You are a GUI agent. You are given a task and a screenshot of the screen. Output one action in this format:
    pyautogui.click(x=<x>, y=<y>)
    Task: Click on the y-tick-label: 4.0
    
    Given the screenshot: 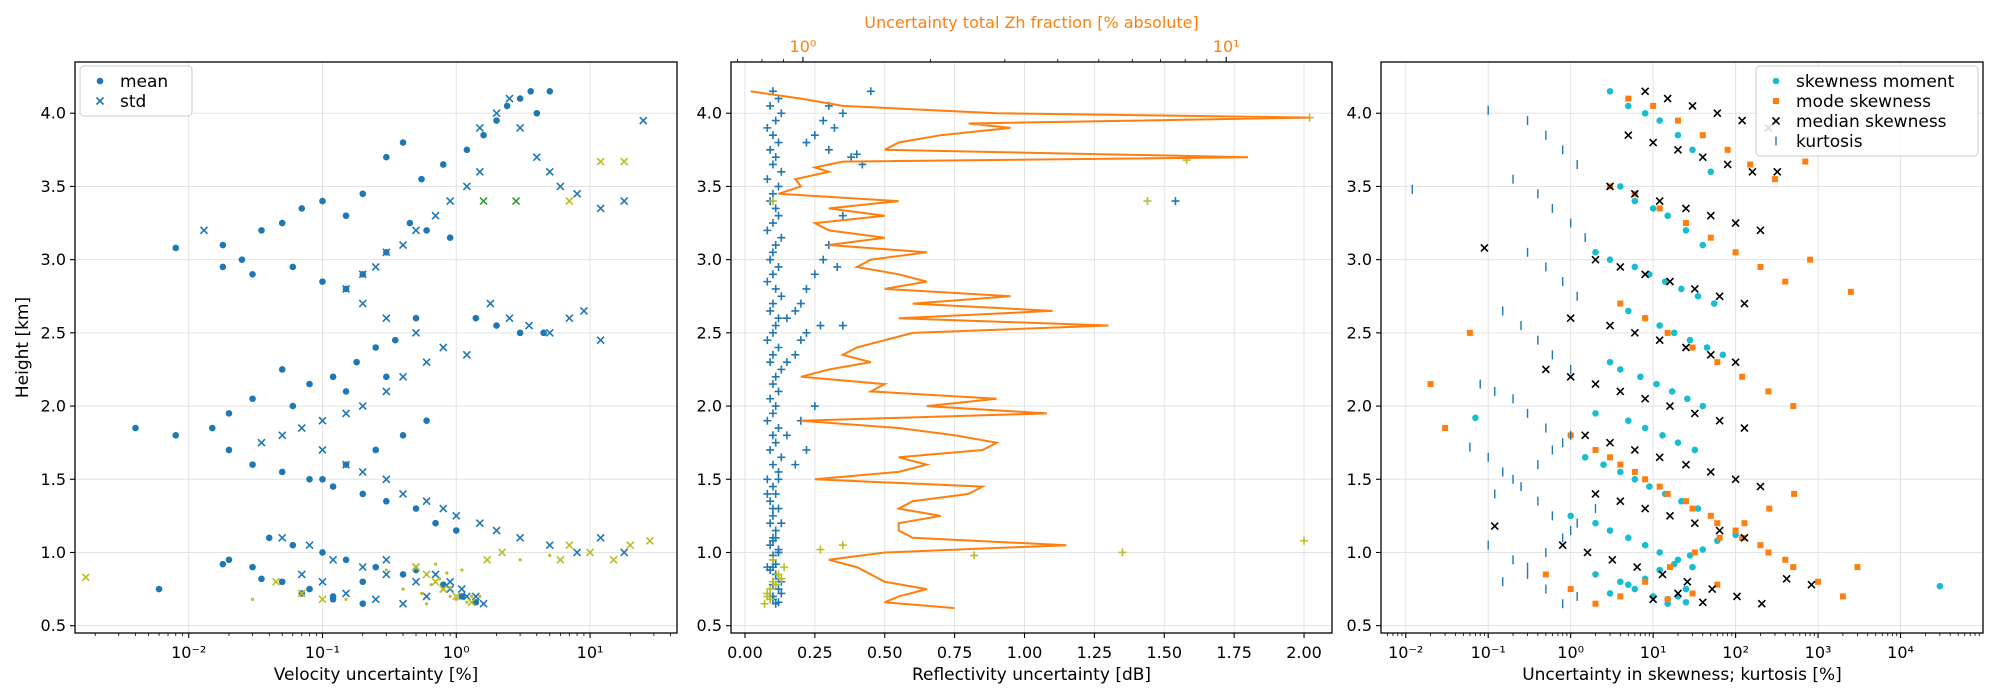 What is the action you would take?
    pyautogui.click(x=1359, y=113)
    